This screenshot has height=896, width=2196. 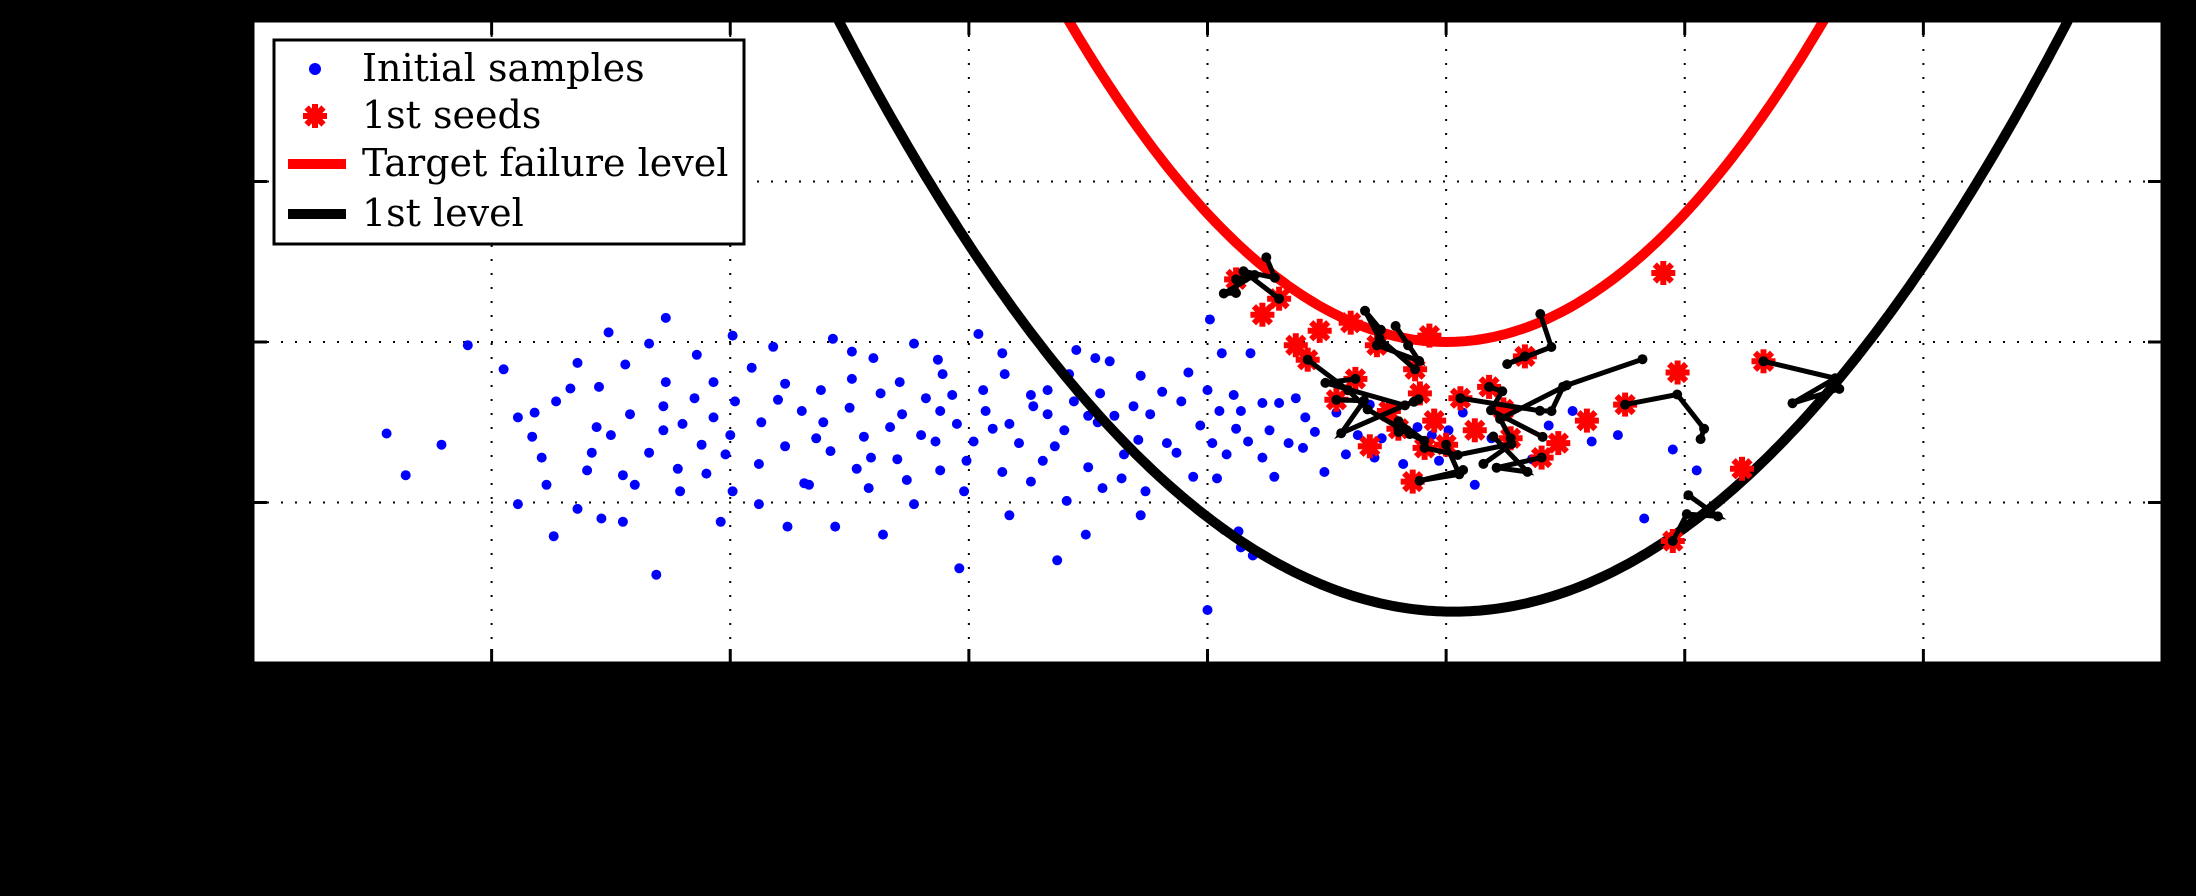 I want to click on legend-initial-marker, so click(x=315, y=69).